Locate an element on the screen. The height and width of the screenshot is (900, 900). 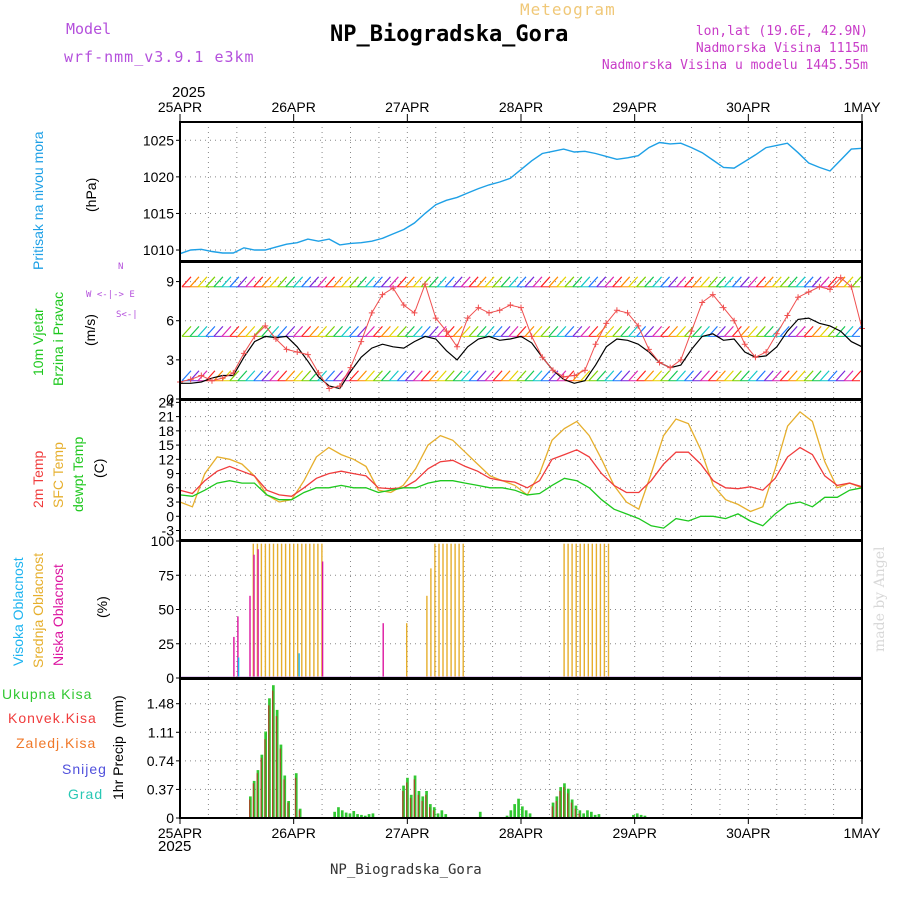
mid-cloud-ylabel: Srednja Oblacnost is located at coordinates (38, 610).